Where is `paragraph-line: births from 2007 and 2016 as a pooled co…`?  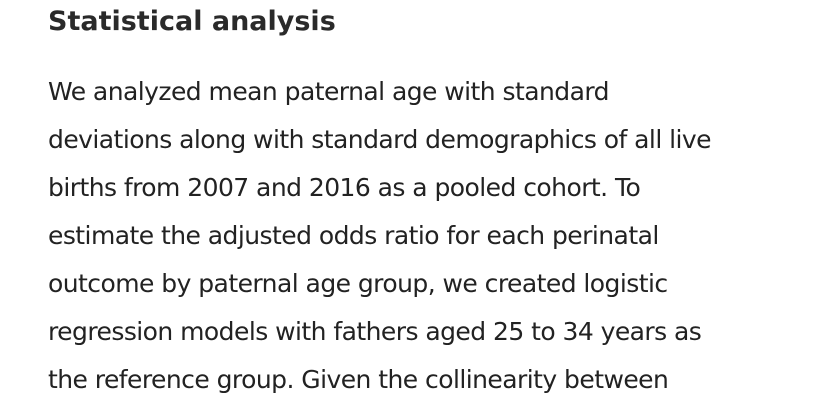
paragraph-line: births from 2007 and 2016 as a pooled co… is located at coordinates (344, 187).